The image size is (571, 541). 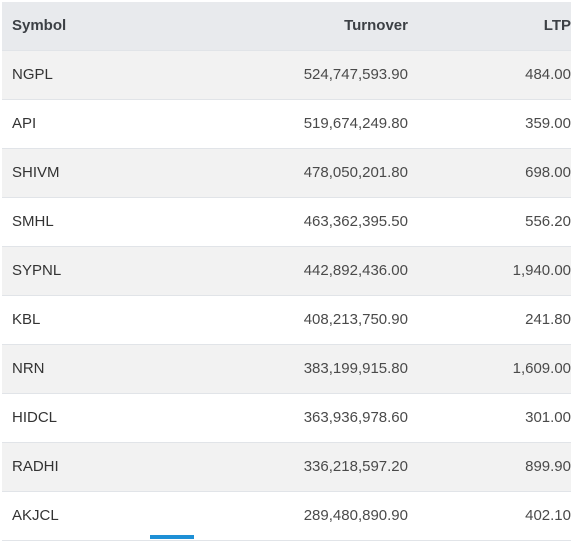 What do you see at coordinates (97, 369) in the screenshot?
I see `cell-symbol: NRN` at bounding box center [97, 369].